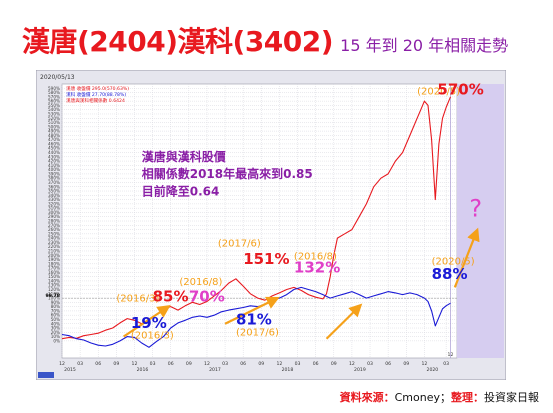 This screenshot has height=413, width=553. Describe the element at coordinates (46, 375) in the screenshot. I see `zoom-button` at that location.